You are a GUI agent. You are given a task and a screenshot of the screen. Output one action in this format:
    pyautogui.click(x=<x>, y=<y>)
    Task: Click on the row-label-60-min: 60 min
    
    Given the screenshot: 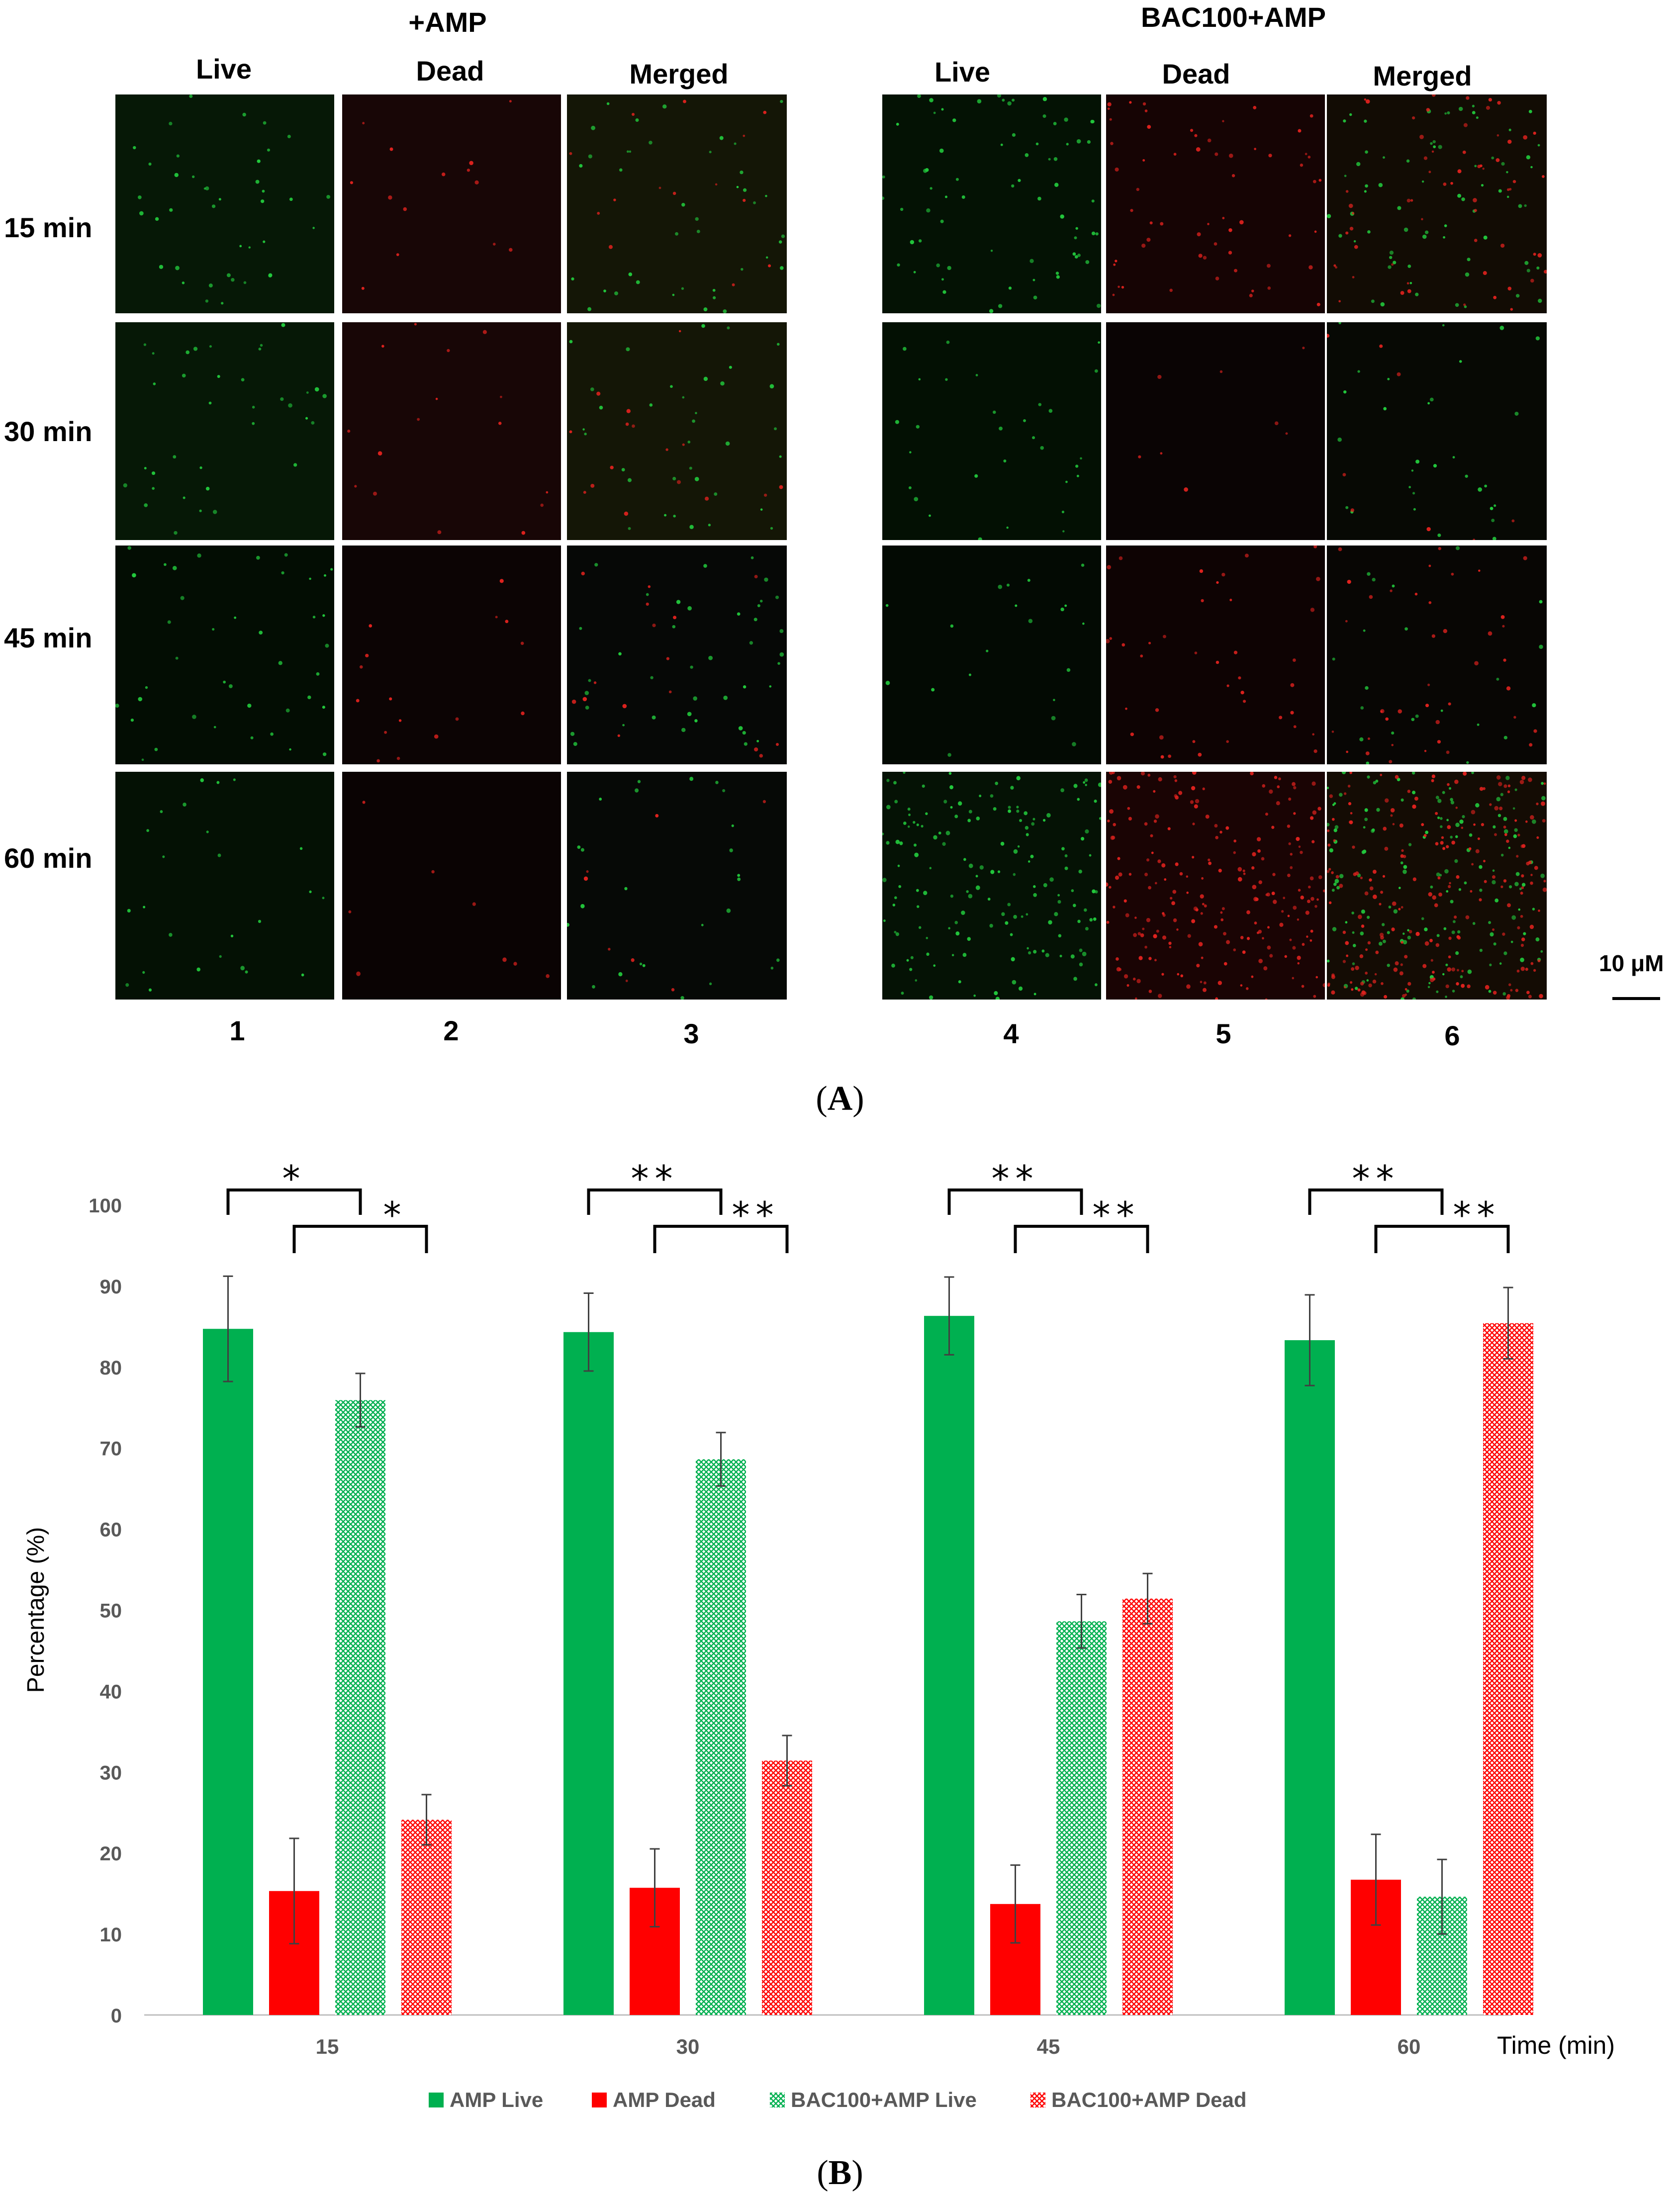 What is the action you would take?
    pyautogui.click(x=48, y=858)
    